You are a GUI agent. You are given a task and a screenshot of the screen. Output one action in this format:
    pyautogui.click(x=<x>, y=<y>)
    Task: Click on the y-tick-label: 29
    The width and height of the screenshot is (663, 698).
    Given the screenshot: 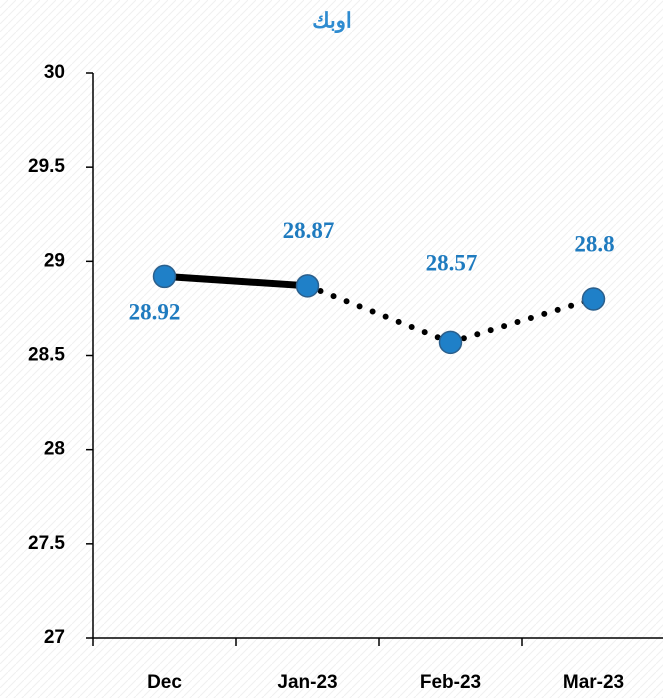 What is the action you would take?
    pyautogui.click(x=54, y=260)
    